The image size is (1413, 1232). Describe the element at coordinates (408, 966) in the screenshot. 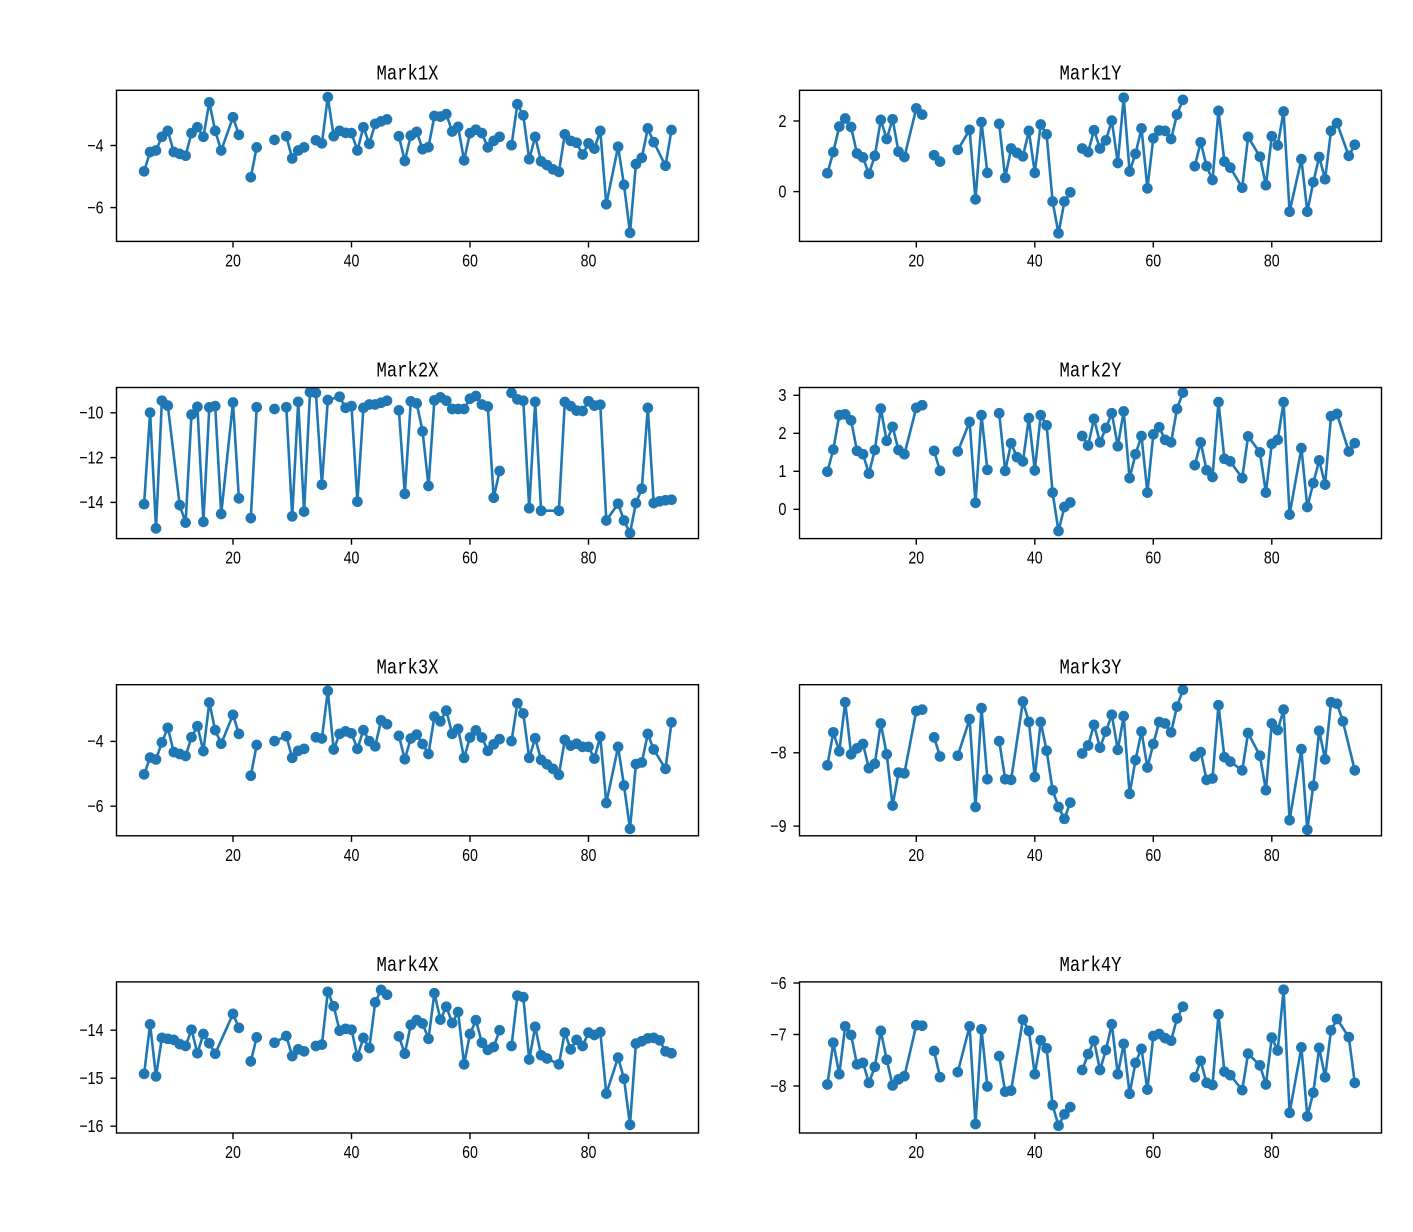

I see `svg-text: Mark4X` at that location.